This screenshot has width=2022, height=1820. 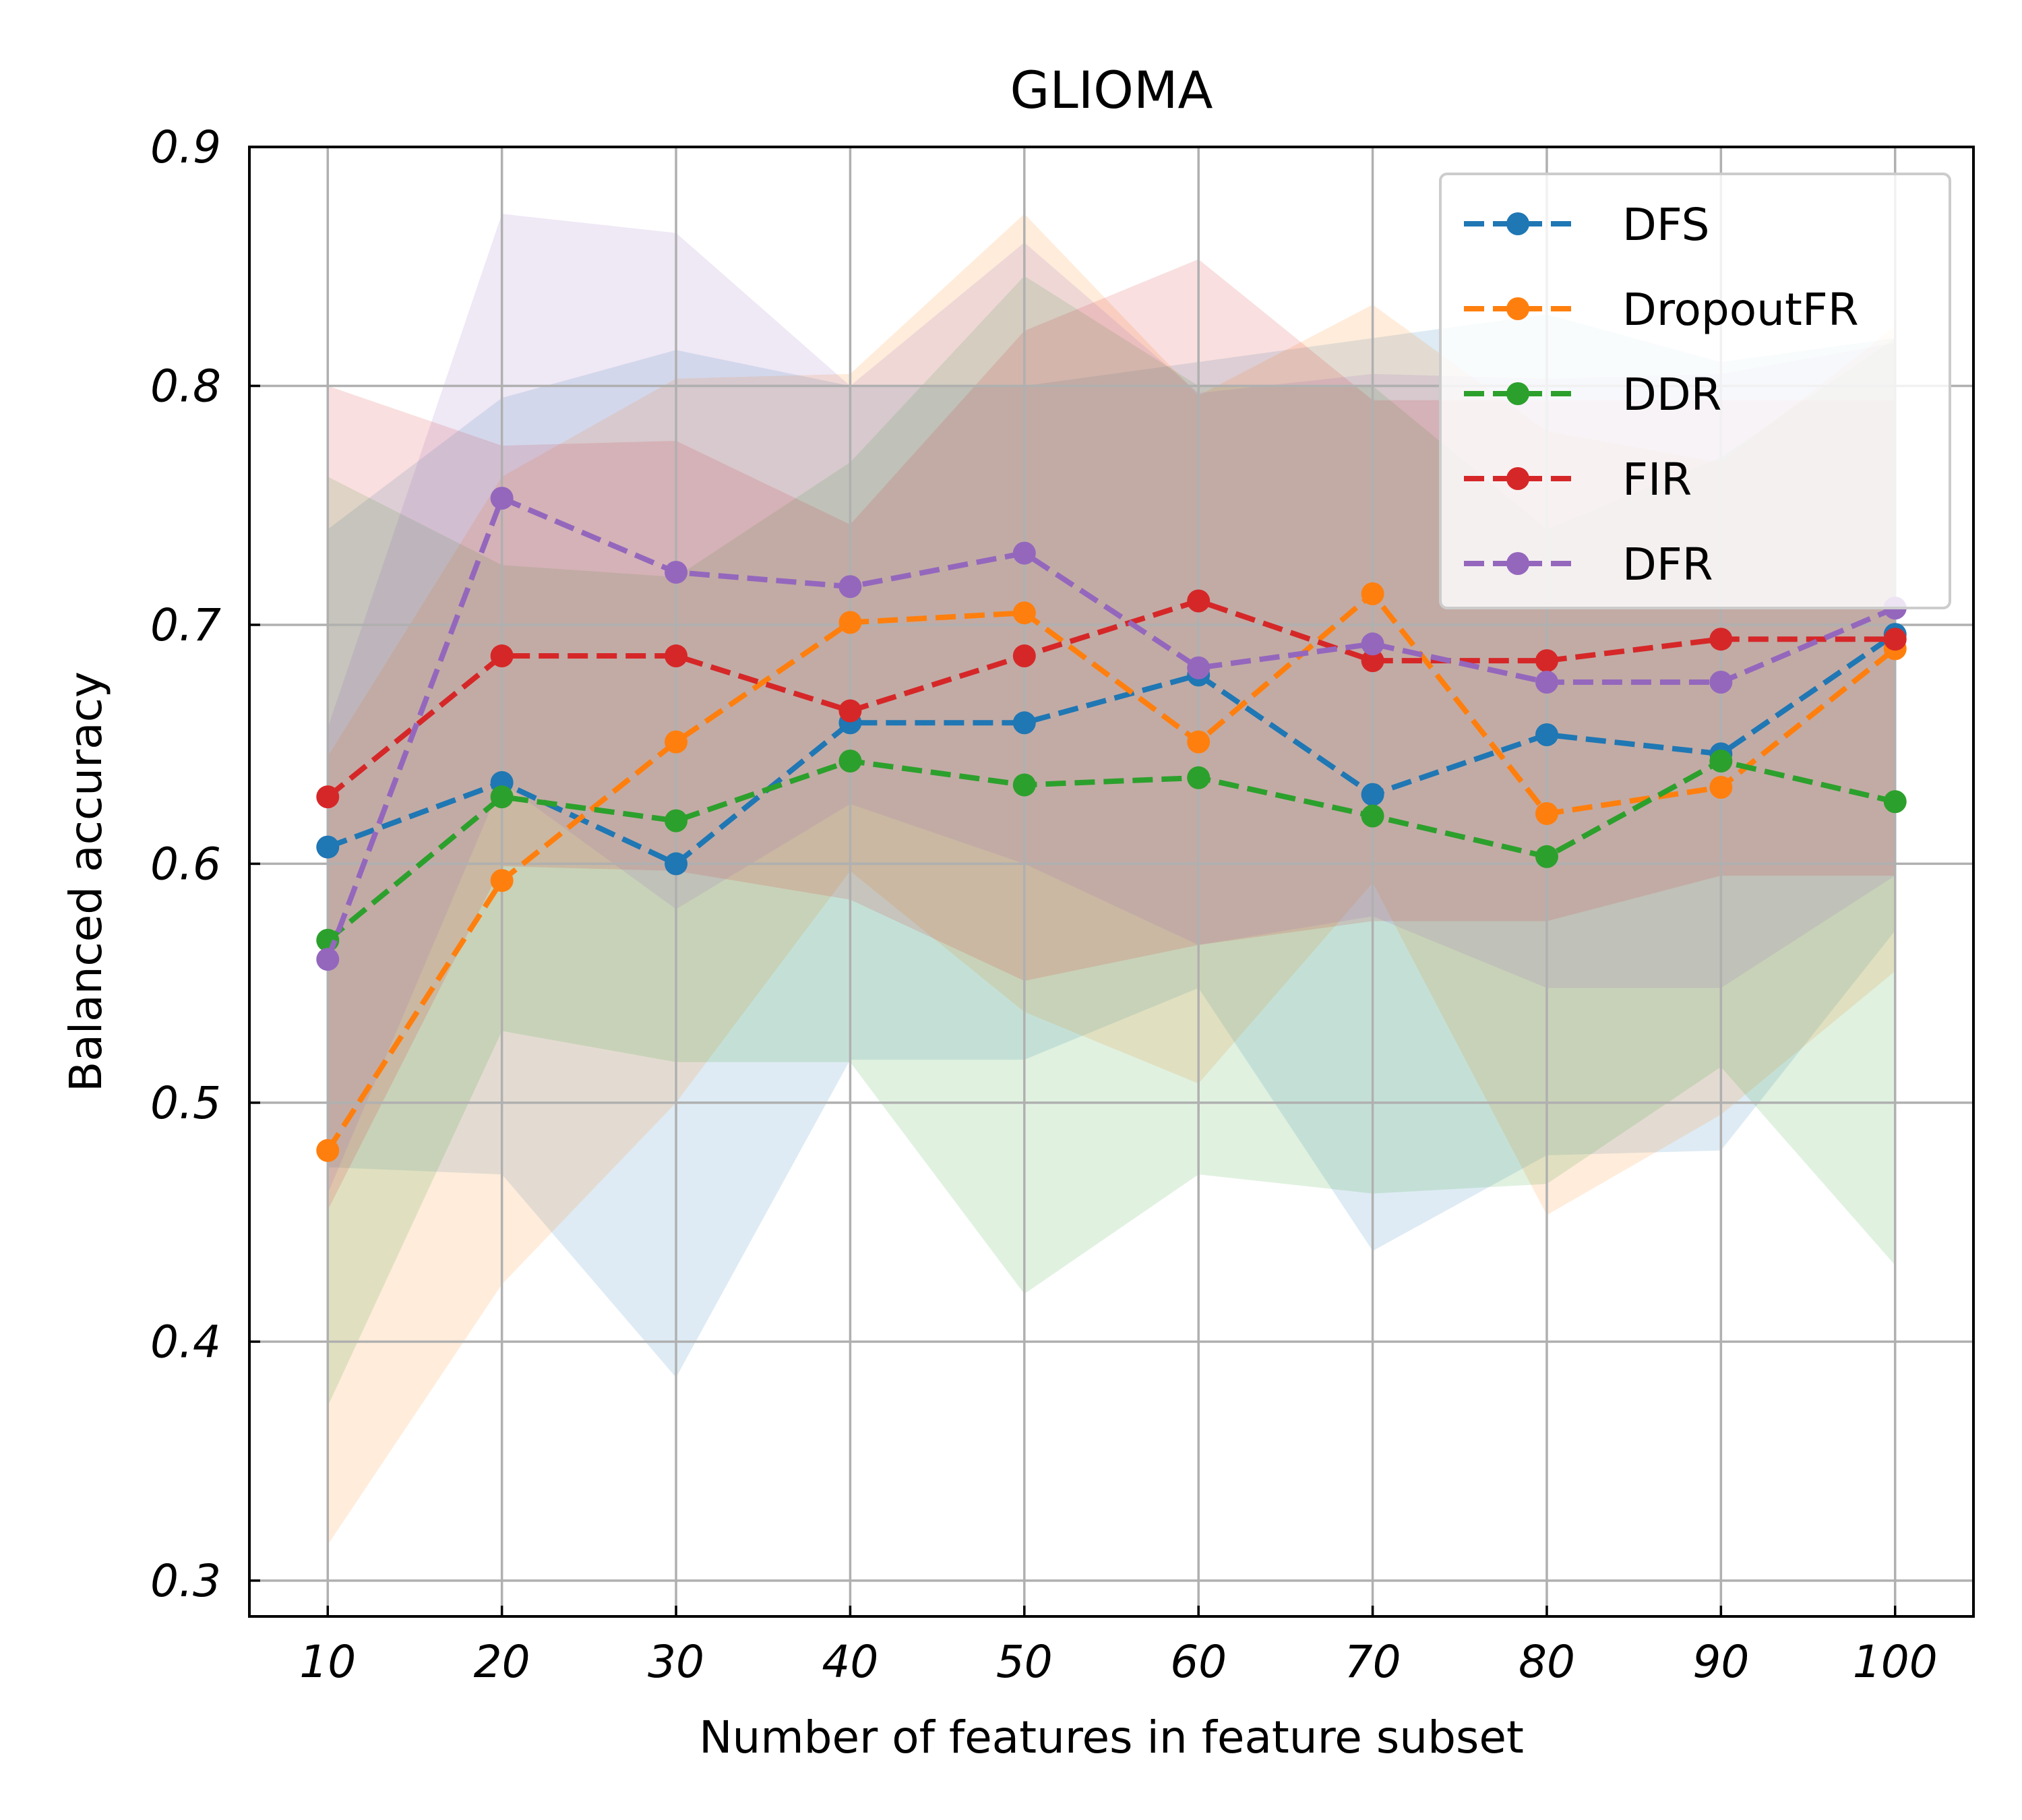 I want to click on line-fir, so click(x=1110, y=698).